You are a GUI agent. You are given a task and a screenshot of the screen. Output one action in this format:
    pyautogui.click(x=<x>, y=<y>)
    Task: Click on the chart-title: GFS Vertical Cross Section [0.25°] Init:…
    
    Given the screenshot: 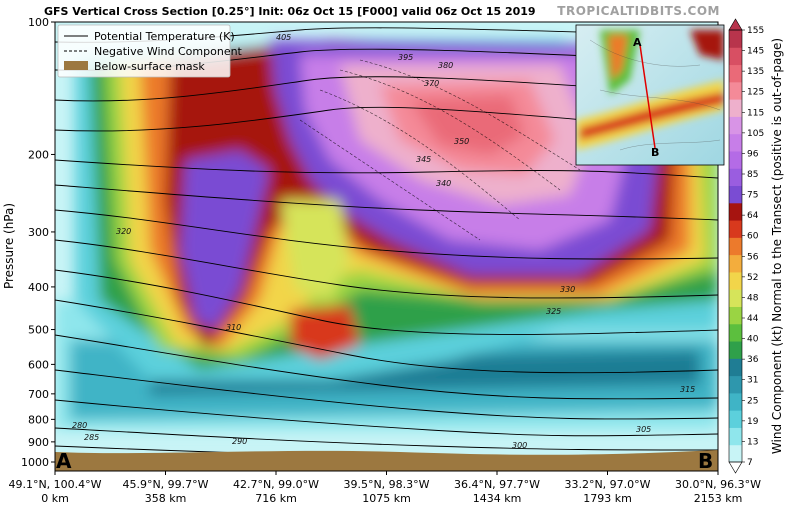 What is the action you would take?
    pyautogui.click(x=290, y=11)
    